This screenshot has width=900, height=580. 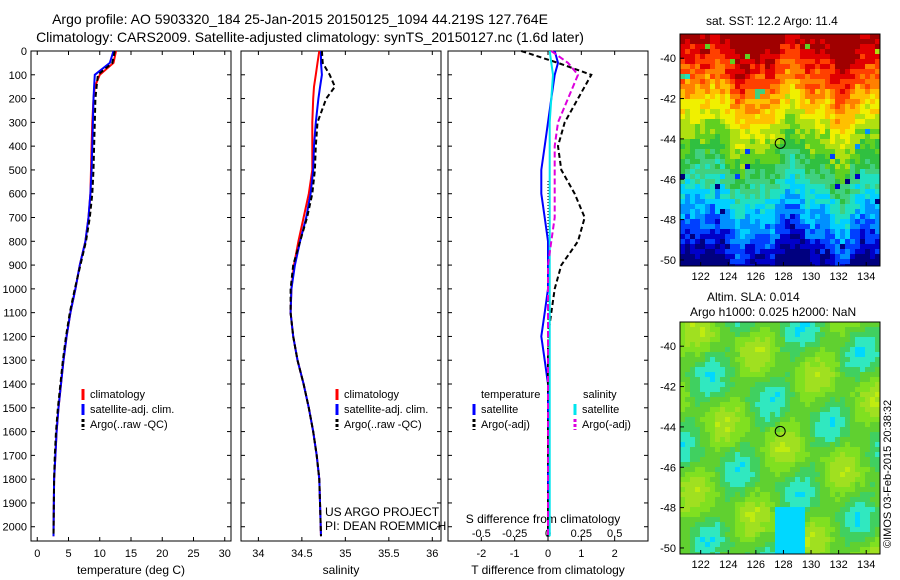 What do you see at coordinates (18, 219) in the screenshot?
I see `y-tick-label: 700` at bounding box center [18, 219].